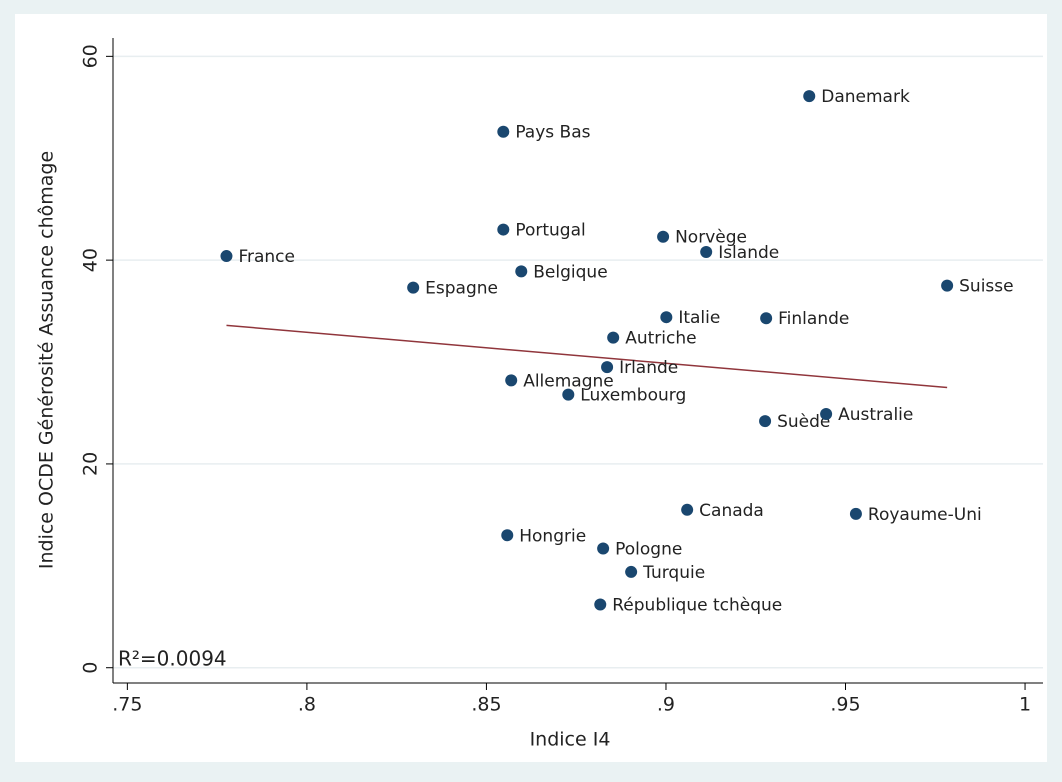 The width and height of the screenshot is (1062, 782). Describe the element at coordinates (307, 705) in the screenshot. I see `x-tick-label: .8` at that location.